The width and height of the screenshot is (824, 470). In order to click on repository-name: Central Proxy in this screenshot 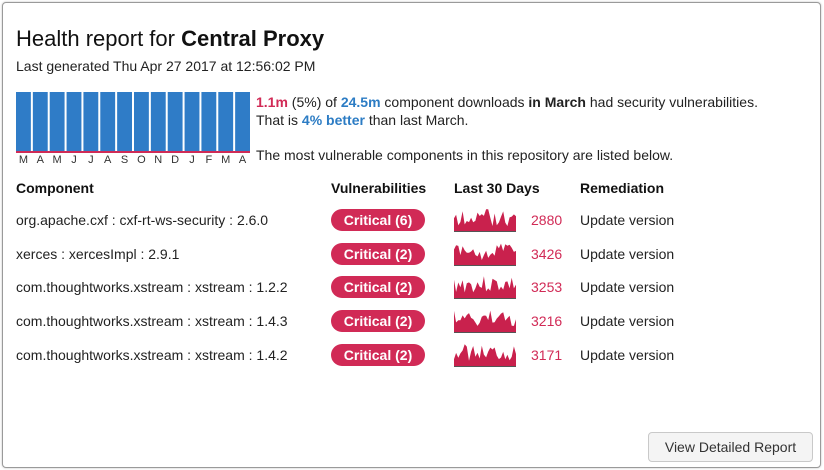, I will do `click(253, 38)`.